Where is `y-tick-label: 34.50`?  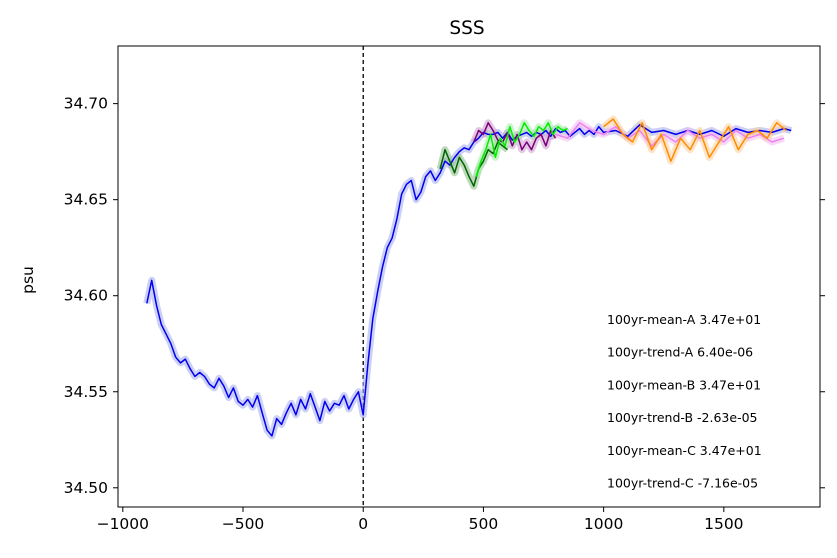
y-tick-label: 34.50 is located at coordinates (86, 488).